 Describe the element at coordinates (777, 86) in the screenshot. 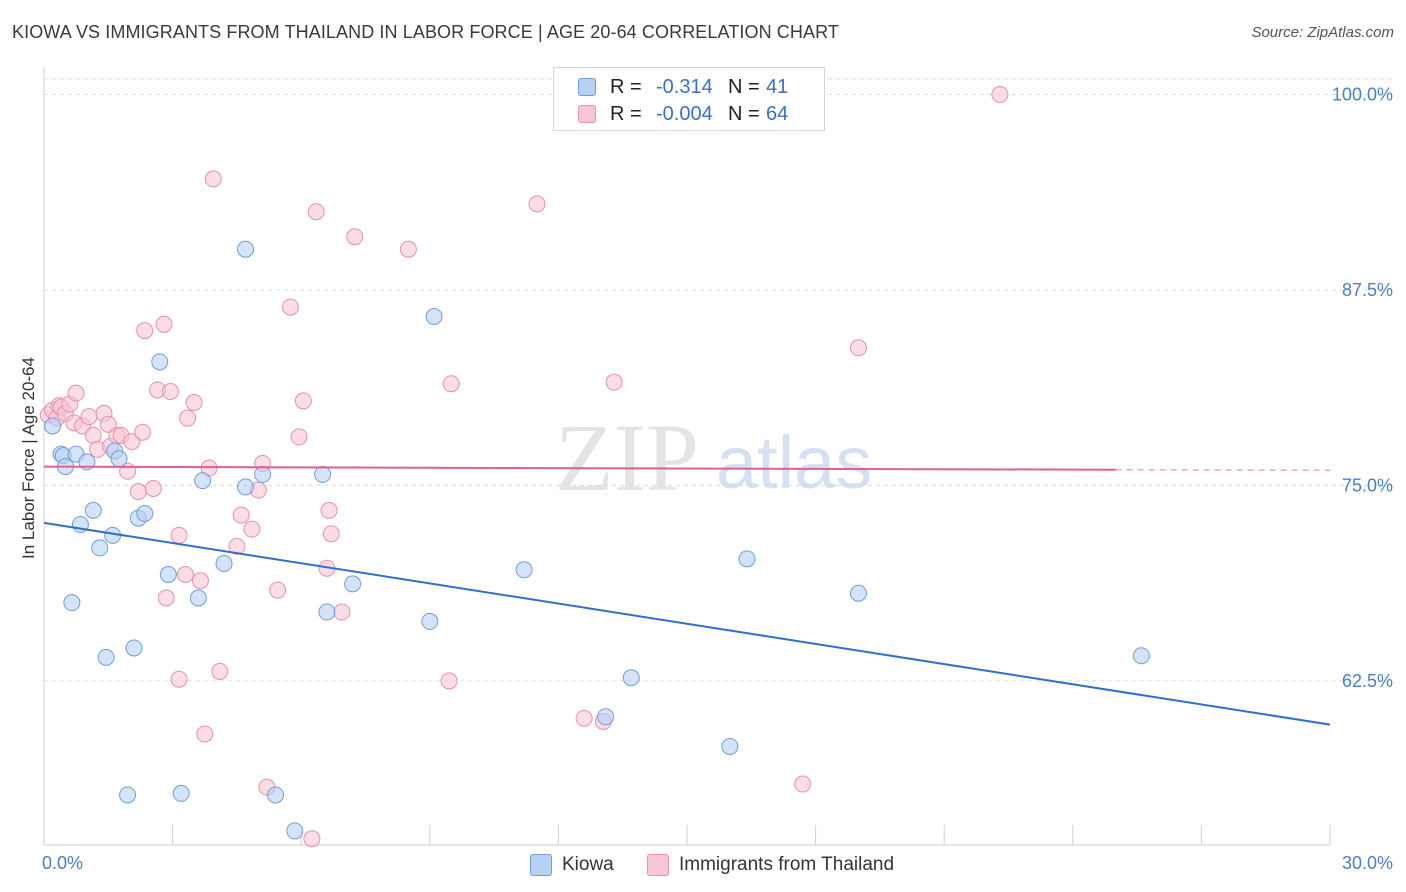

I see `n-value: 41` at that location.